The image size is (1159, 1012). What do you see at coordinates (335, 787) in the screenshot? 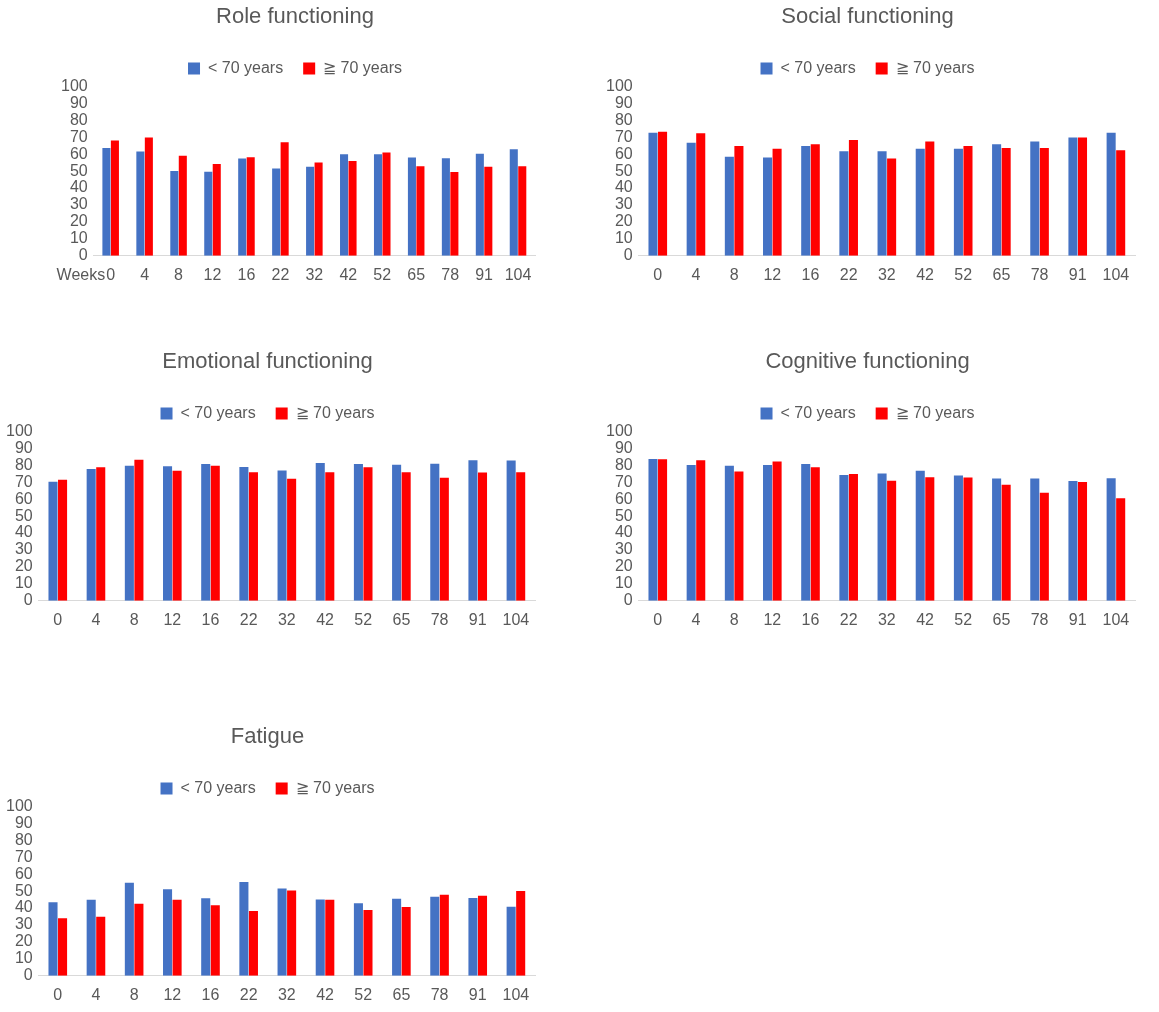
I see `legend-label: ≧ 70 years` at bounding box center [335, 787].